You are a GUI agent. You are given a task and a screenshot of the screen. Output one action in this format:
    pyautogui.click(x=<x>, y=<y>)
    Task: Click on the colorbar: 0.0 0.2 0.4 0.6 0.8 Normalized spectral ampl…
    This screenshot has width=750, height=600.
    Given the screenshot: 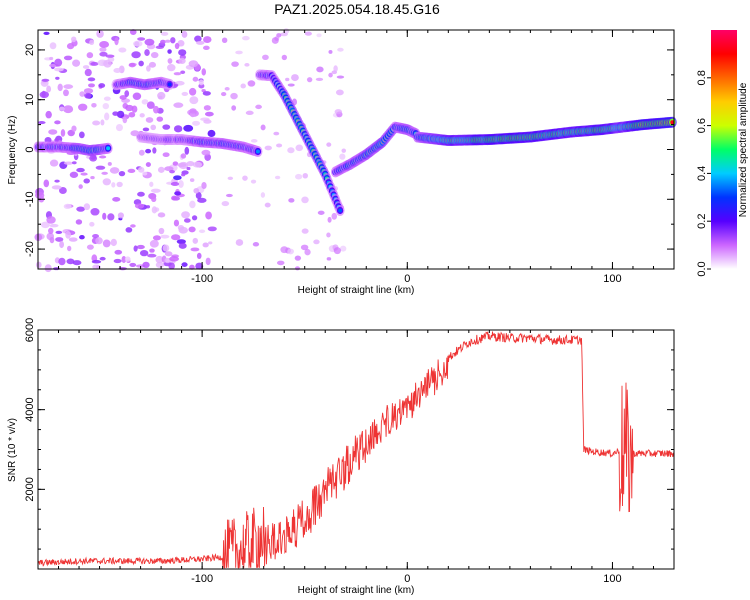 What is the action you would take?
    pyautogui.click(x=722, y=153)
    